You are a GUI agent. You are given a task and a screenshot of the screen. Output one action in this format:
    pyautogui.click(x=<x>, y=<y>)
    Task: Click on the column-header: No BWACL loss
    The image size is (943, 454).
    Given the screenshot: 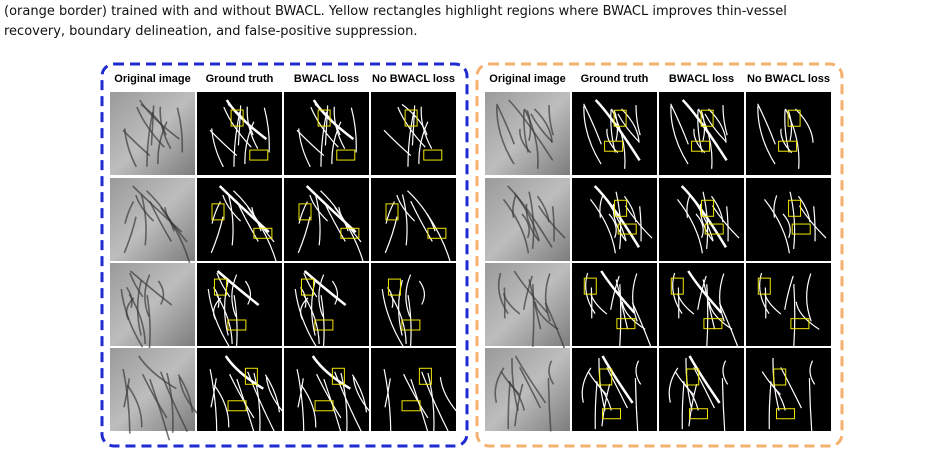 What is the action you would take?
    pyautogui.click(x=413, y=79)
    